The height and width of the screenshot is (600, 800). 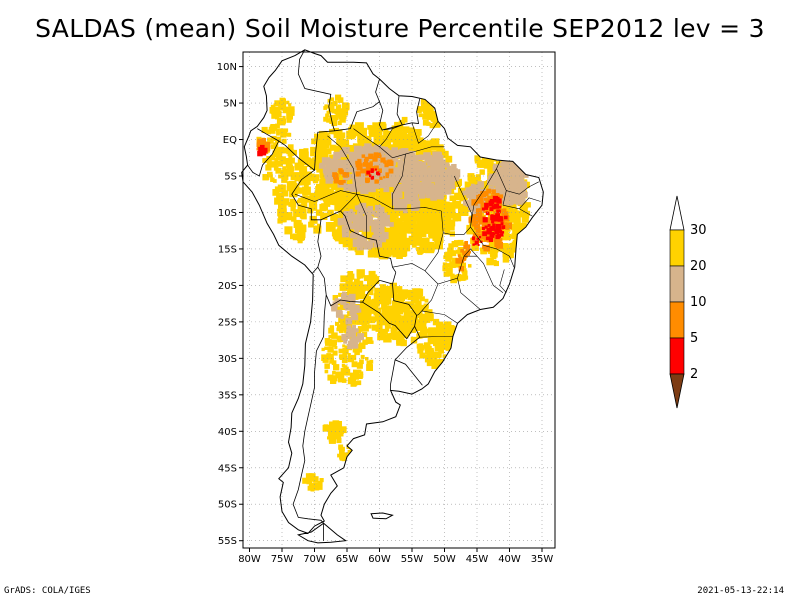 What do you see at coordinates (230, 104) in the screenshot?
I see `lat-tick-label: 5N` at bounding box center [230, 104].